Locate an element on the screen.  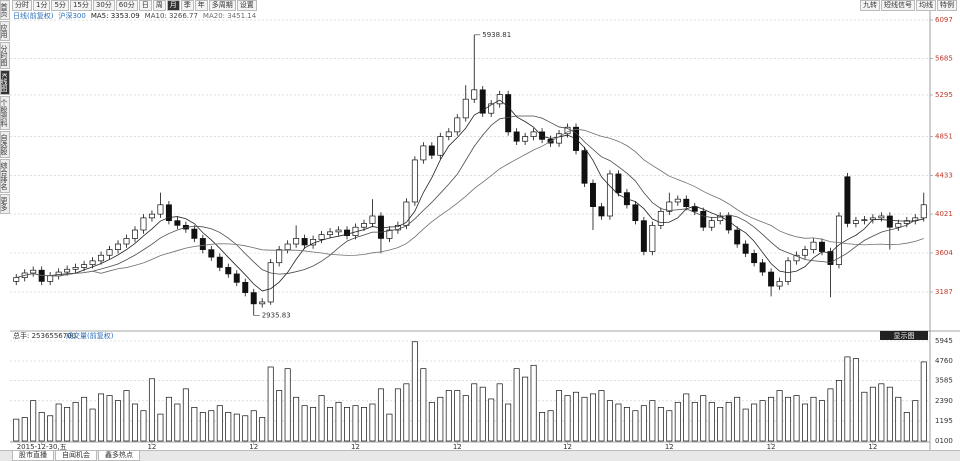
y-tick-label: 4851 is located at coordinates (944, 136).